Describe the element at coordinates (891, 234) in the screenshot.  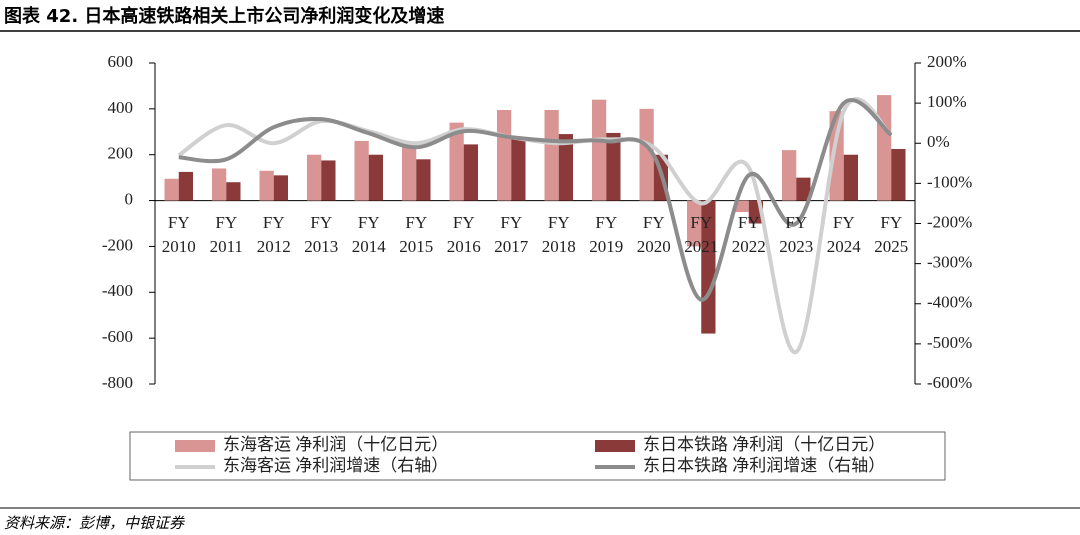
I see `x-tick-label: FY 2025` at that location.